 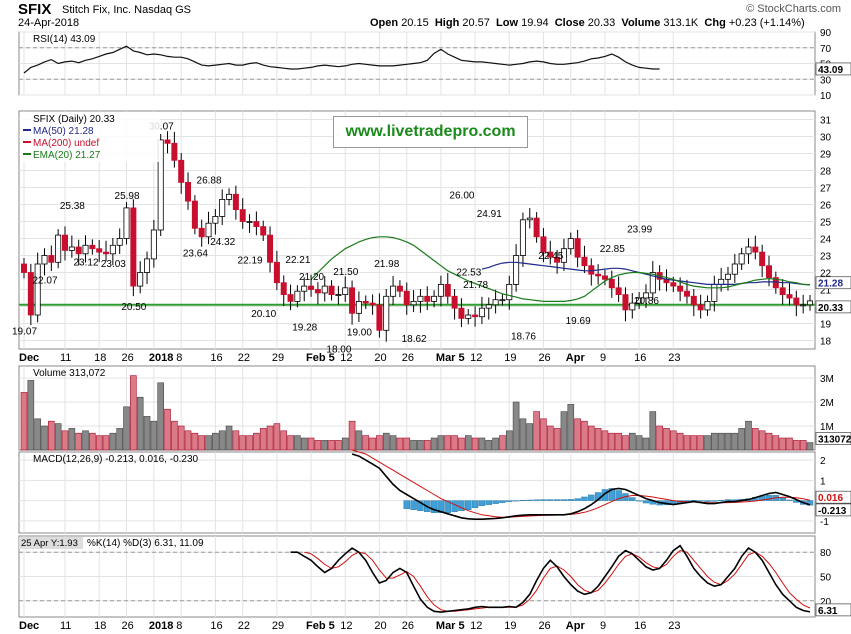 What do you see at coordinates (380, 358) in the screenshot?
I see `x-tick-label: 20` at bounding box center [380, 358].